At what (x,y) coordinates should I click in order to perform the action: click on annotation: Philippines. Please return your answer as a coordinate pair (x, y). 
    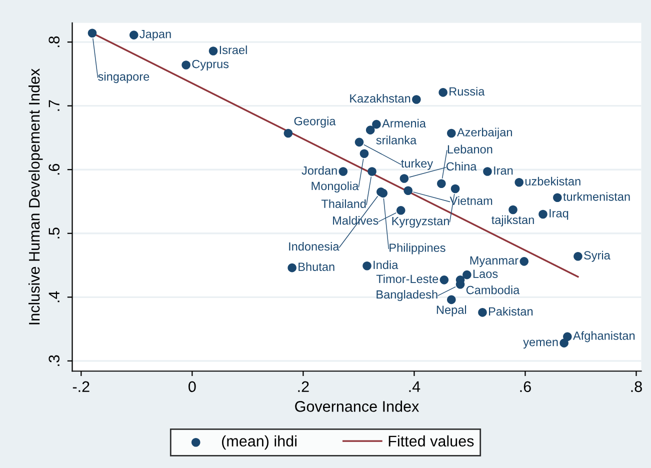
    Looking at the image, I should click on (418, 248).